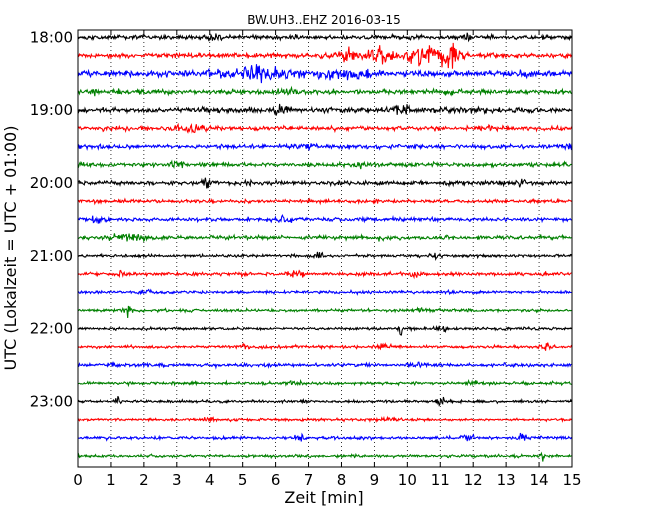 The width and height of the screenshot is (650, 520). I want to click on x-tick-label-5: 5, so click(243, 480).